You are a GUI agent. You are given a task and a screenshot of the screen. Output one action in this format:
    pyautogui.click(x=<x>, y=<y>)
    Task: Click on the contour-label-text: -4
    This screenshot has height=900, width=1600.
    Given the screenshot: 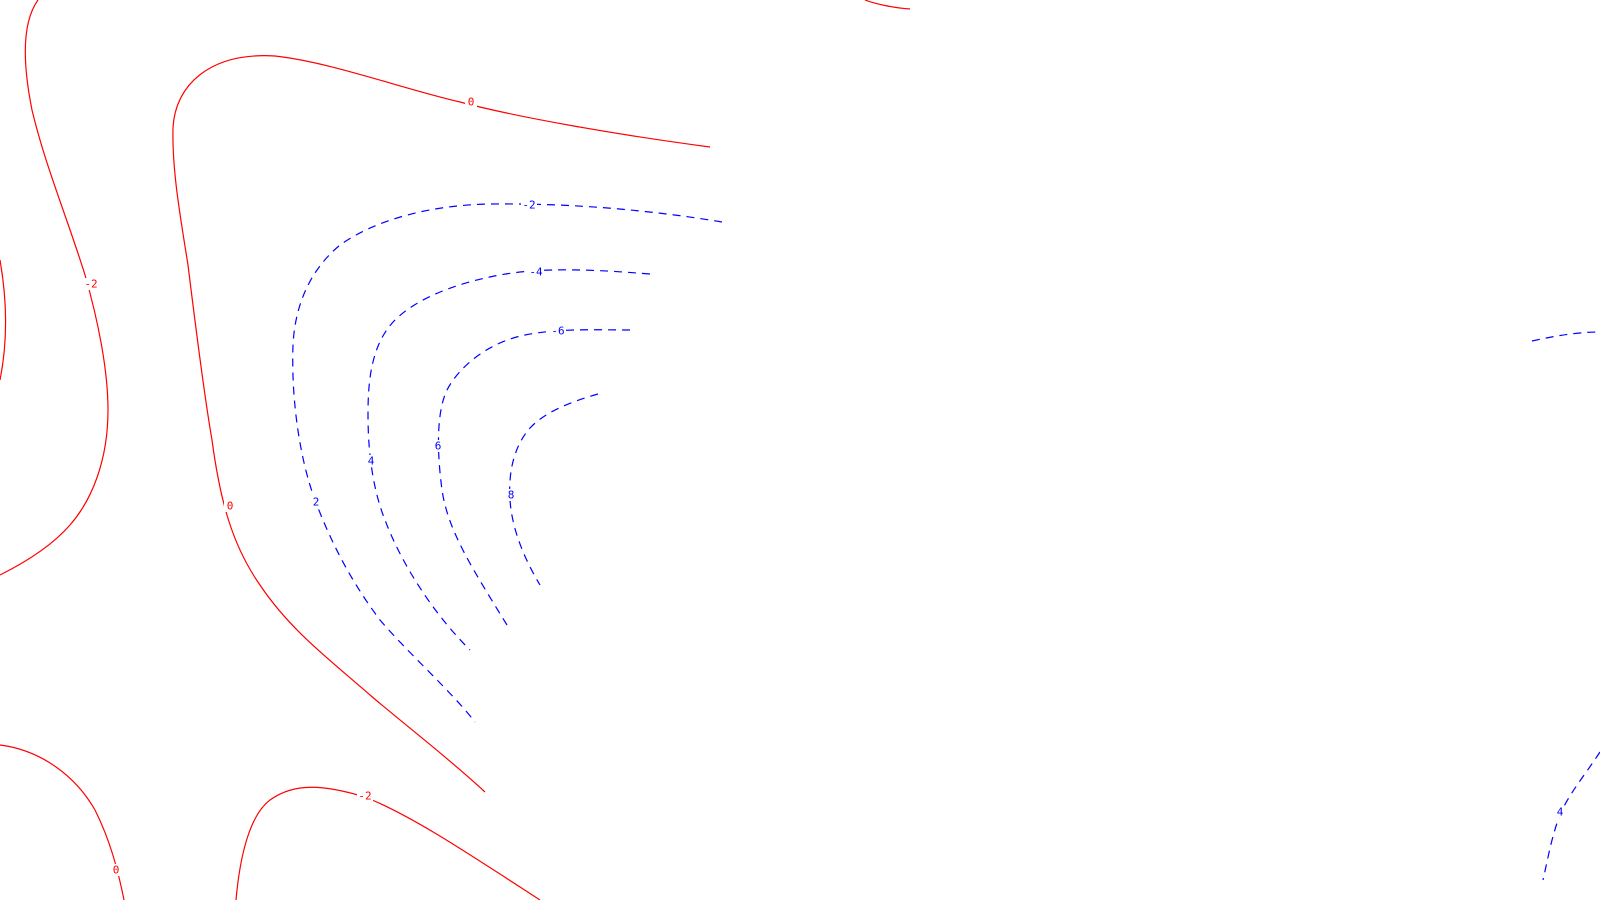 What is the action you would take?
    pyautogui.click(x=536, y=272)
    